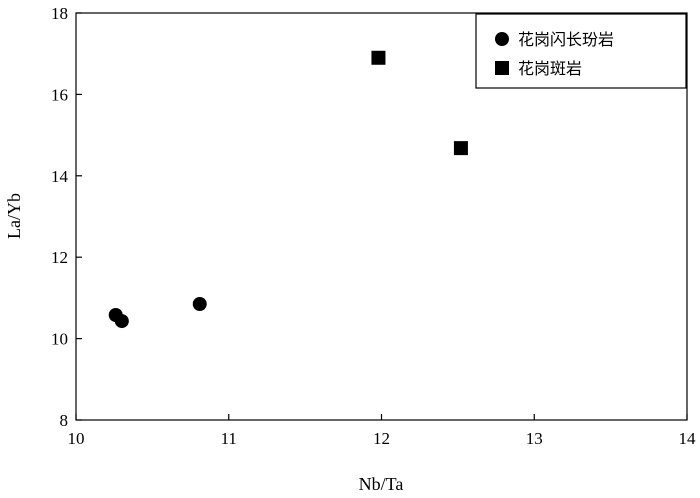  I want to click on legend-circle-marker, so click(502, 39).